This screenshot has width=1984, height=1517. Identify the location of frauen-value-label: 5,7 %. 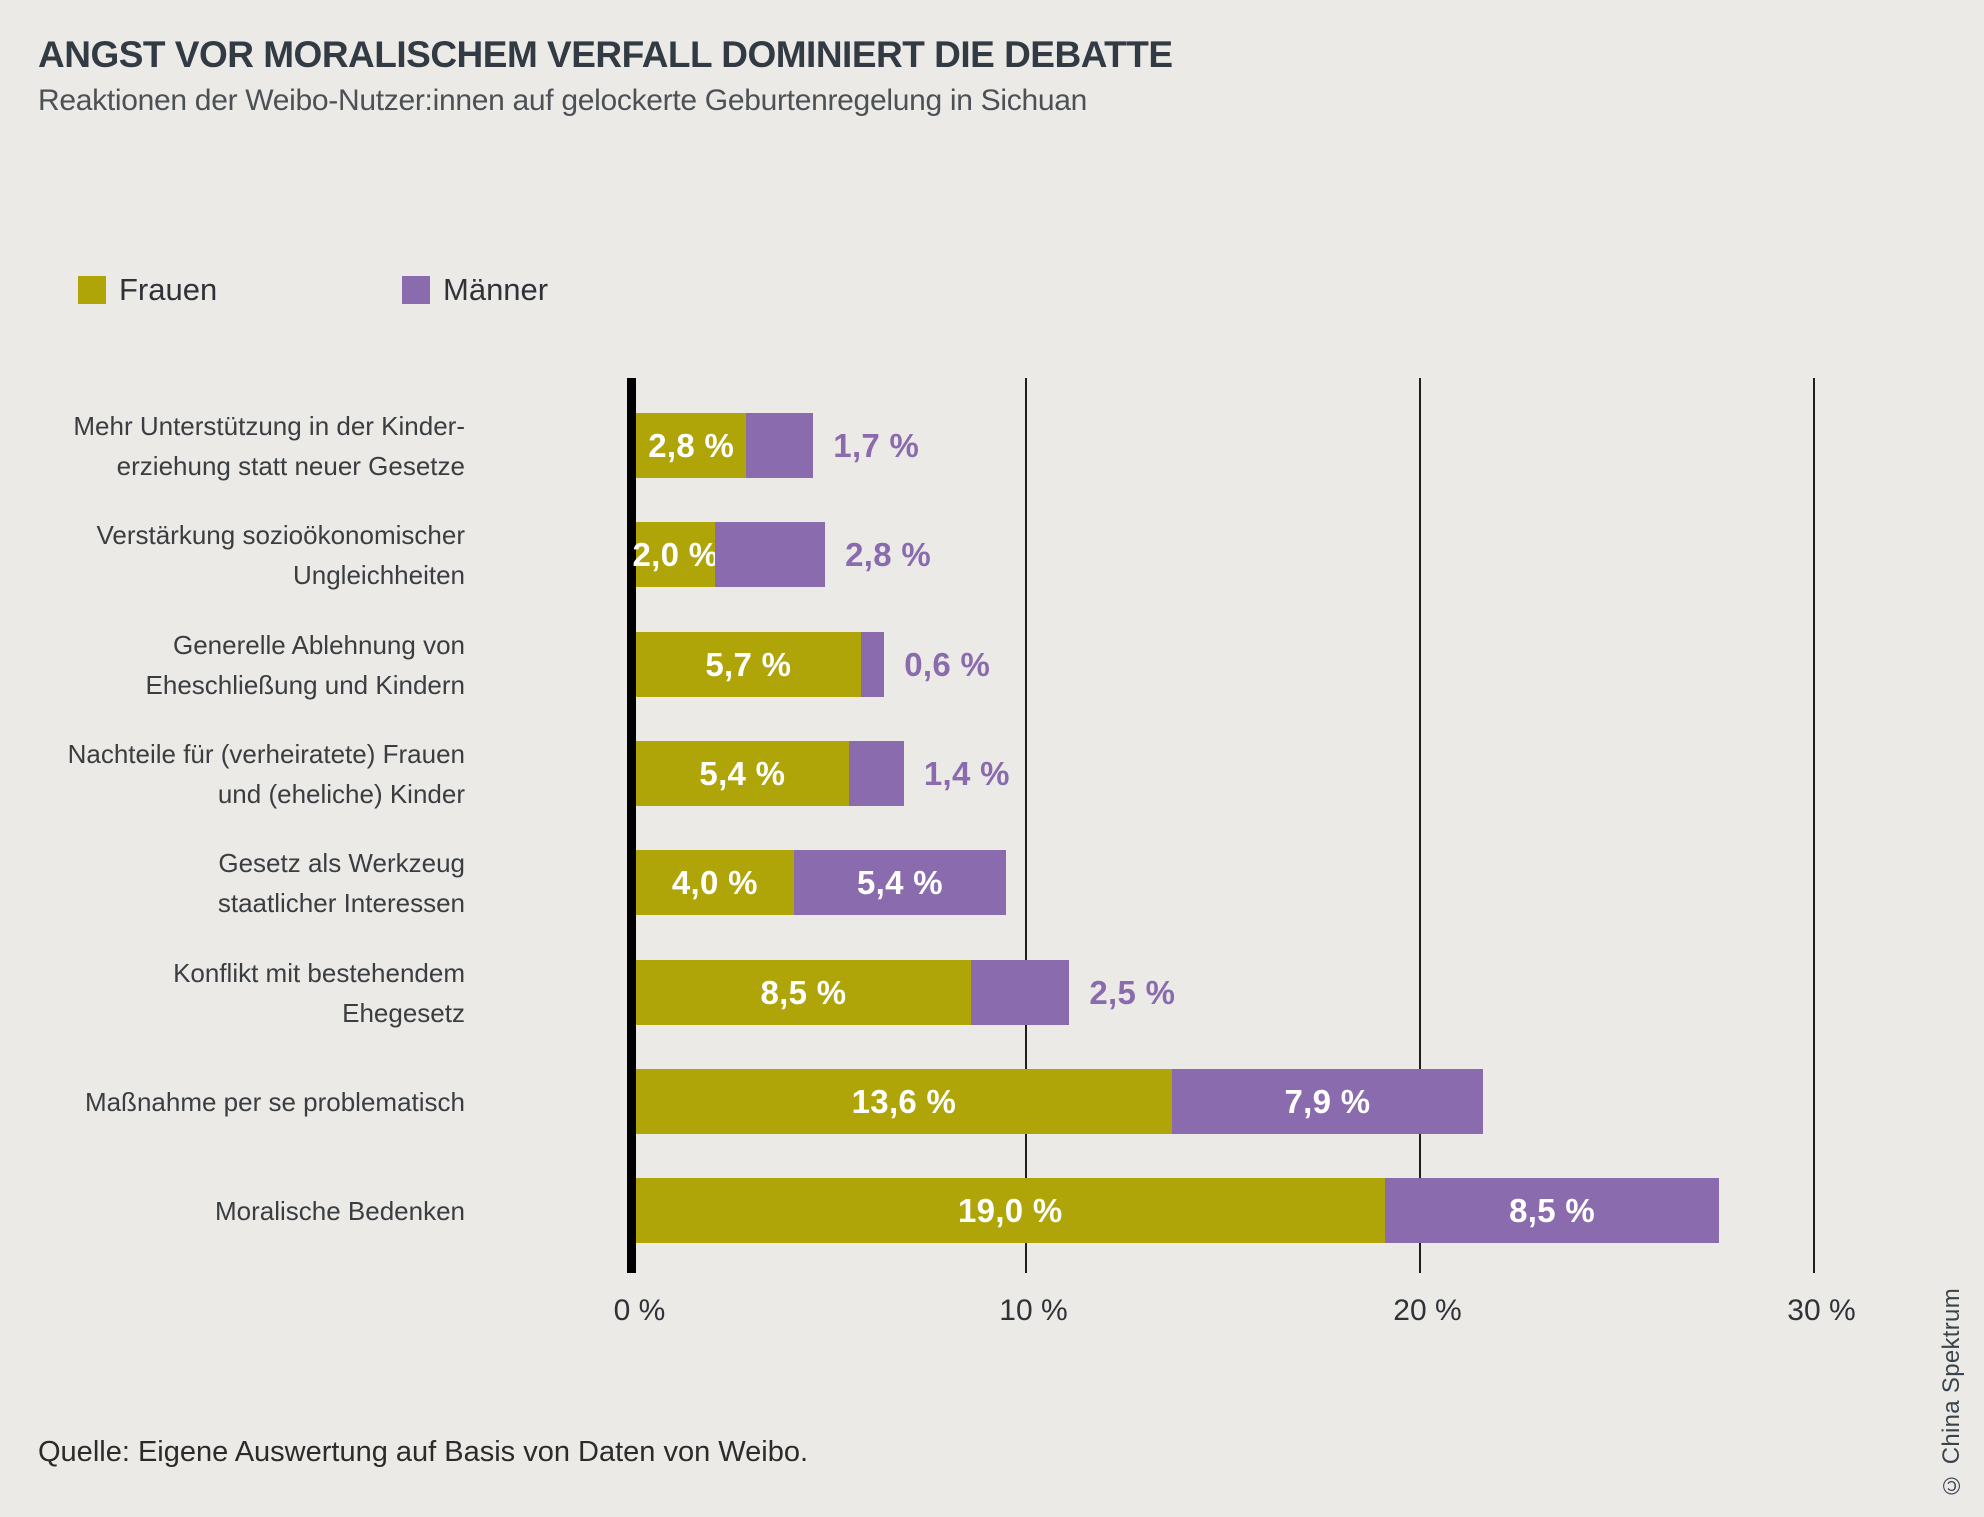
(748, 664).